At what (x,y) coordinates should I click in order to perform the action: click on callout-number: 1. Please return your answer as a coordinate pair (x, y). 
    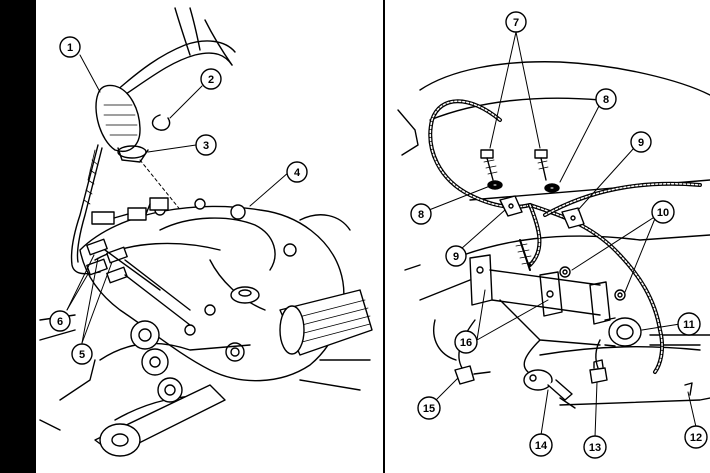
    Looking at the image, I should click on (70, 48).